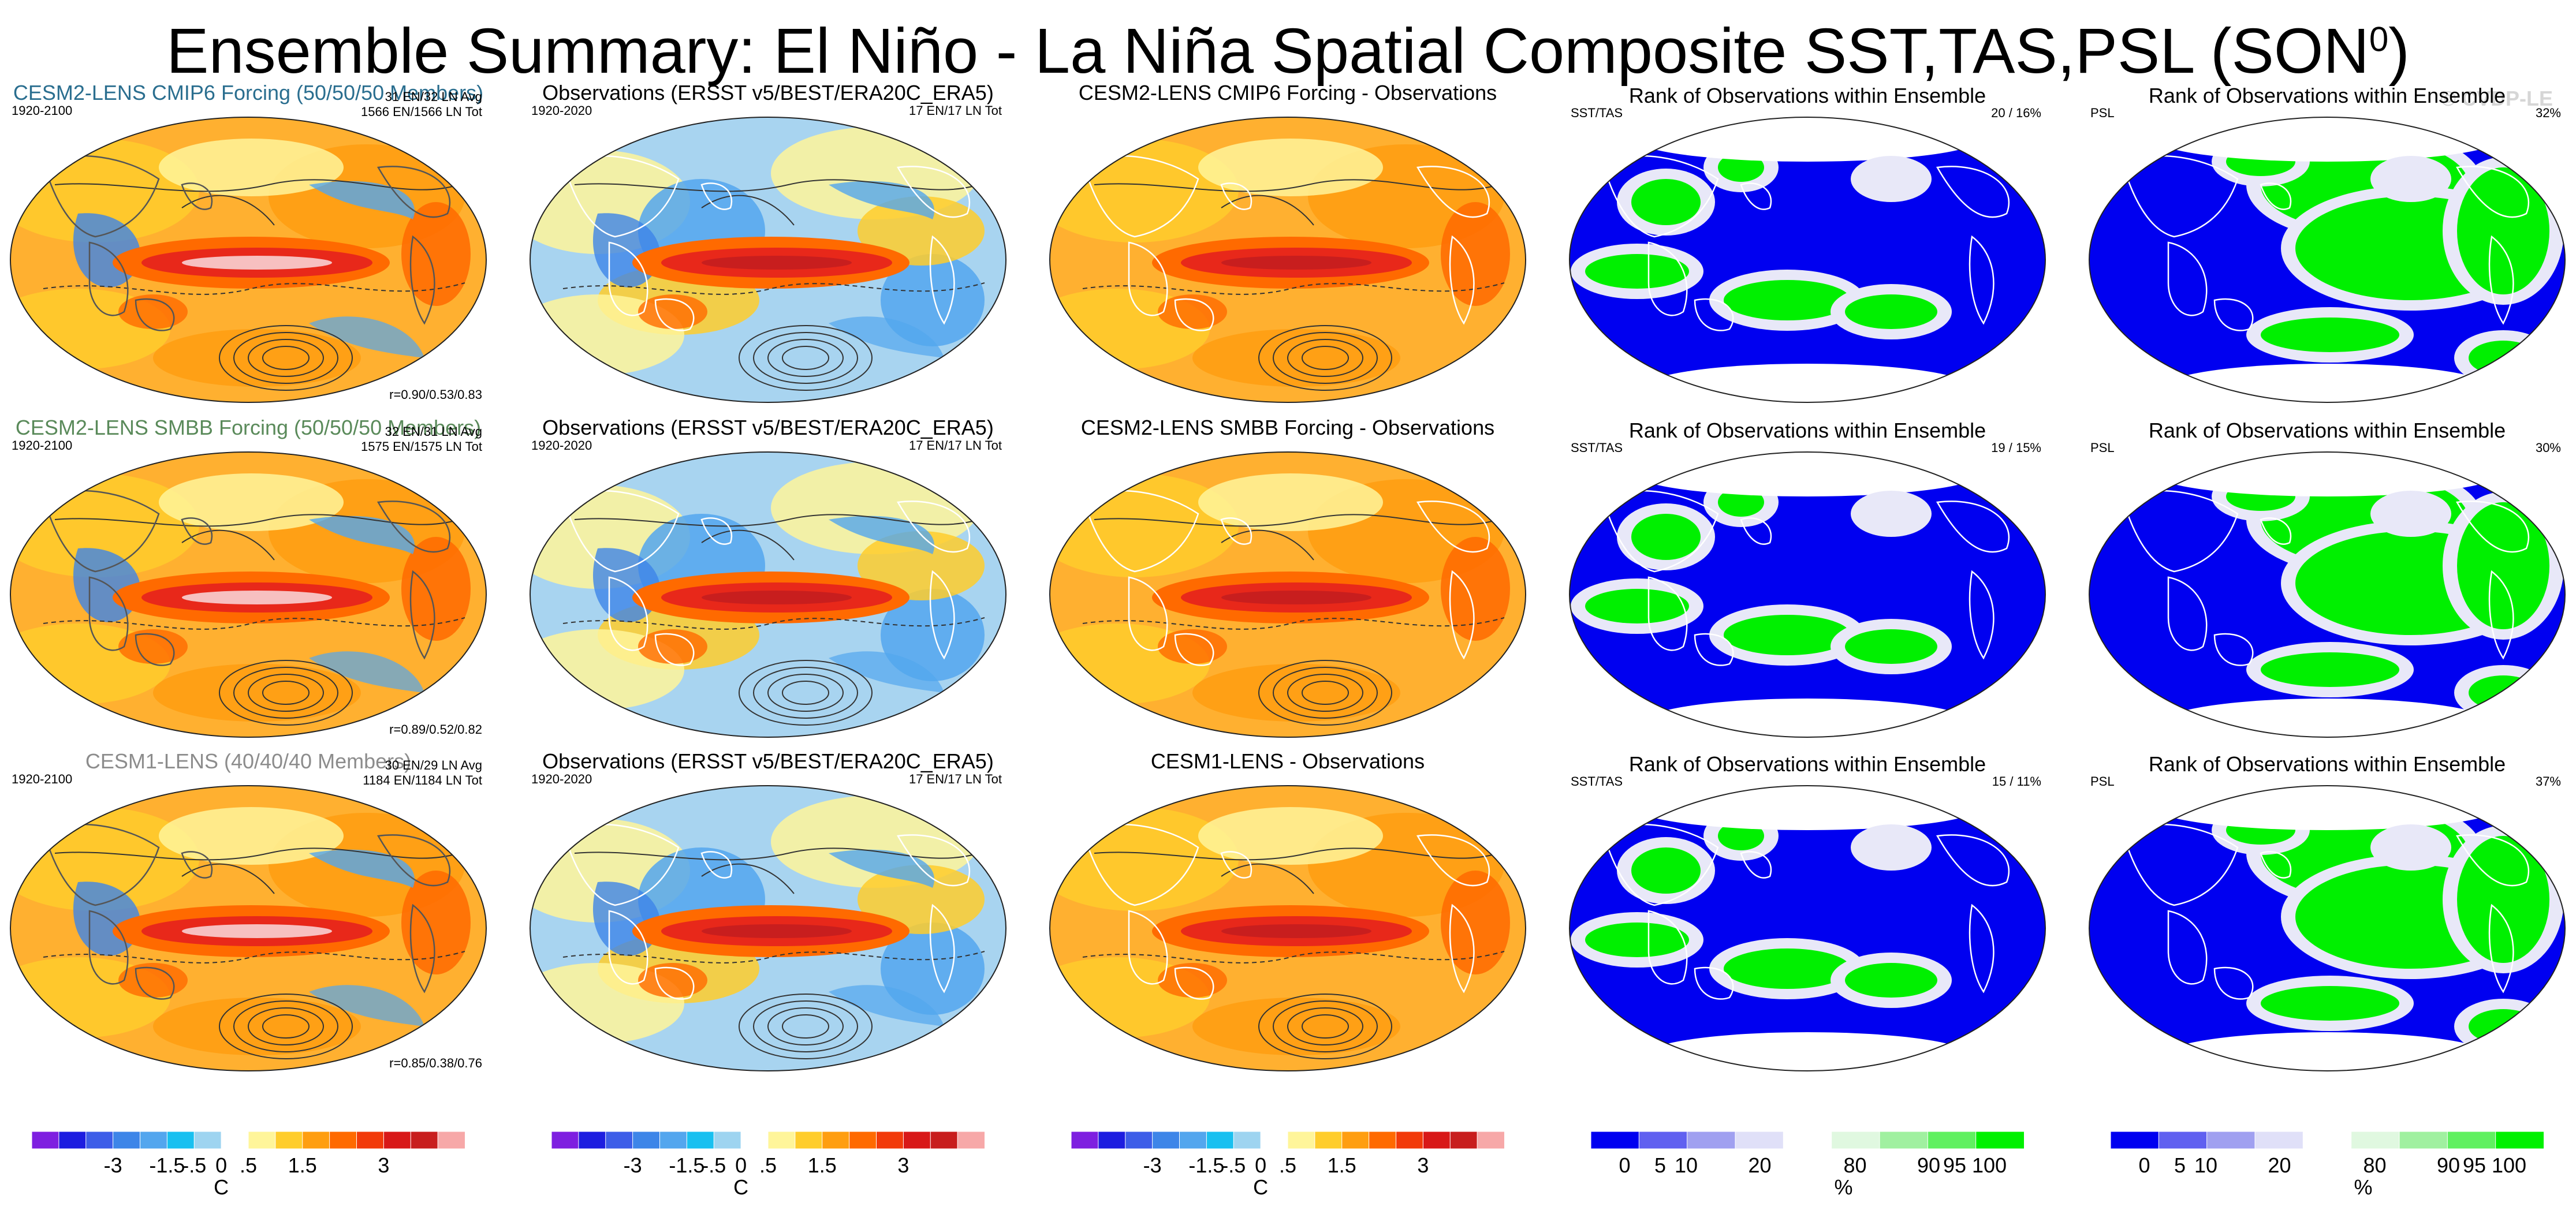 This screenshot has height=1210, width=2576. Describe the element at coordinates (421, 111) in the screenshot. I see `ensemble-total-count: 1566 EN/1566 LN Tot` at that location.